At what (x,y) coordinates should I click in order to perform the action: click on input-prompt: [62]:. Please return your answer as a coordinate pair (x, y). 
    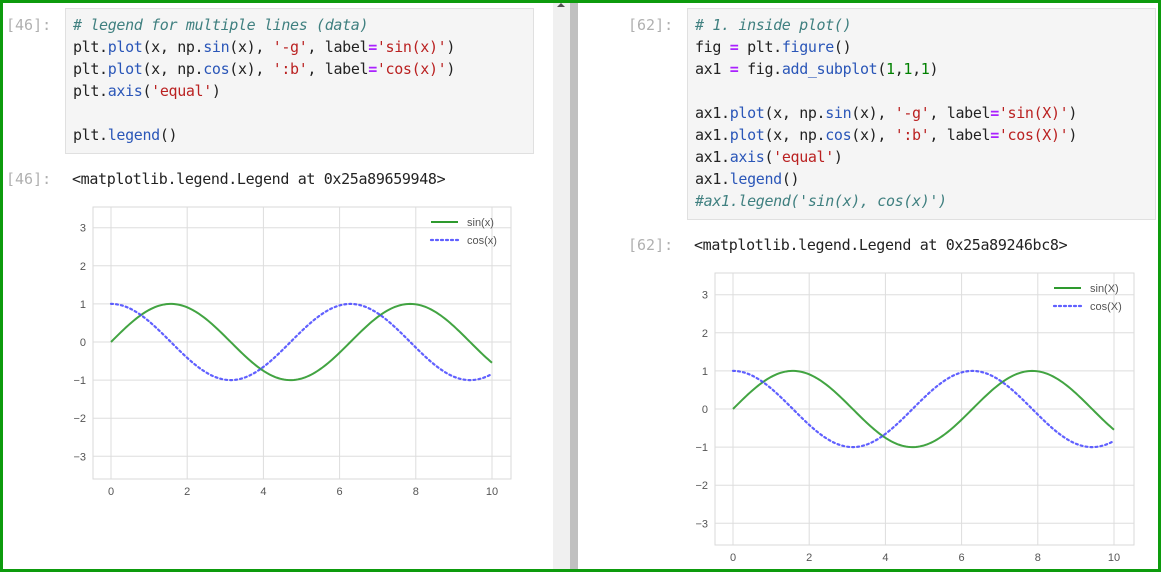
    Looking at the image, I should click on (651, 25).